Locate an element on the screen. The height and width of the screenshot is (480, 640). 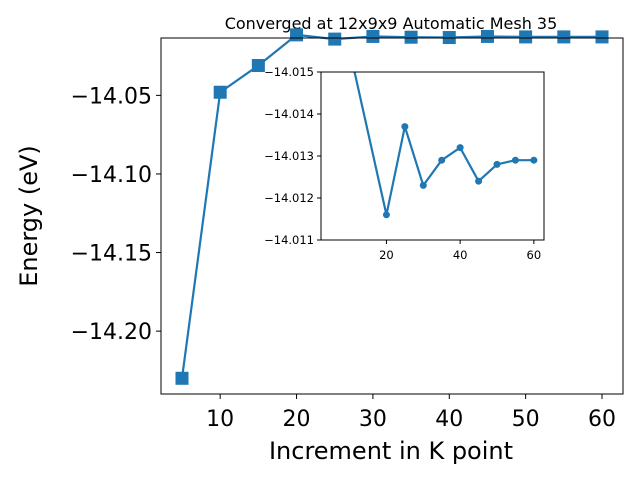
inset-y-tick-label: −14.014 is located at coordinates (289, 114).